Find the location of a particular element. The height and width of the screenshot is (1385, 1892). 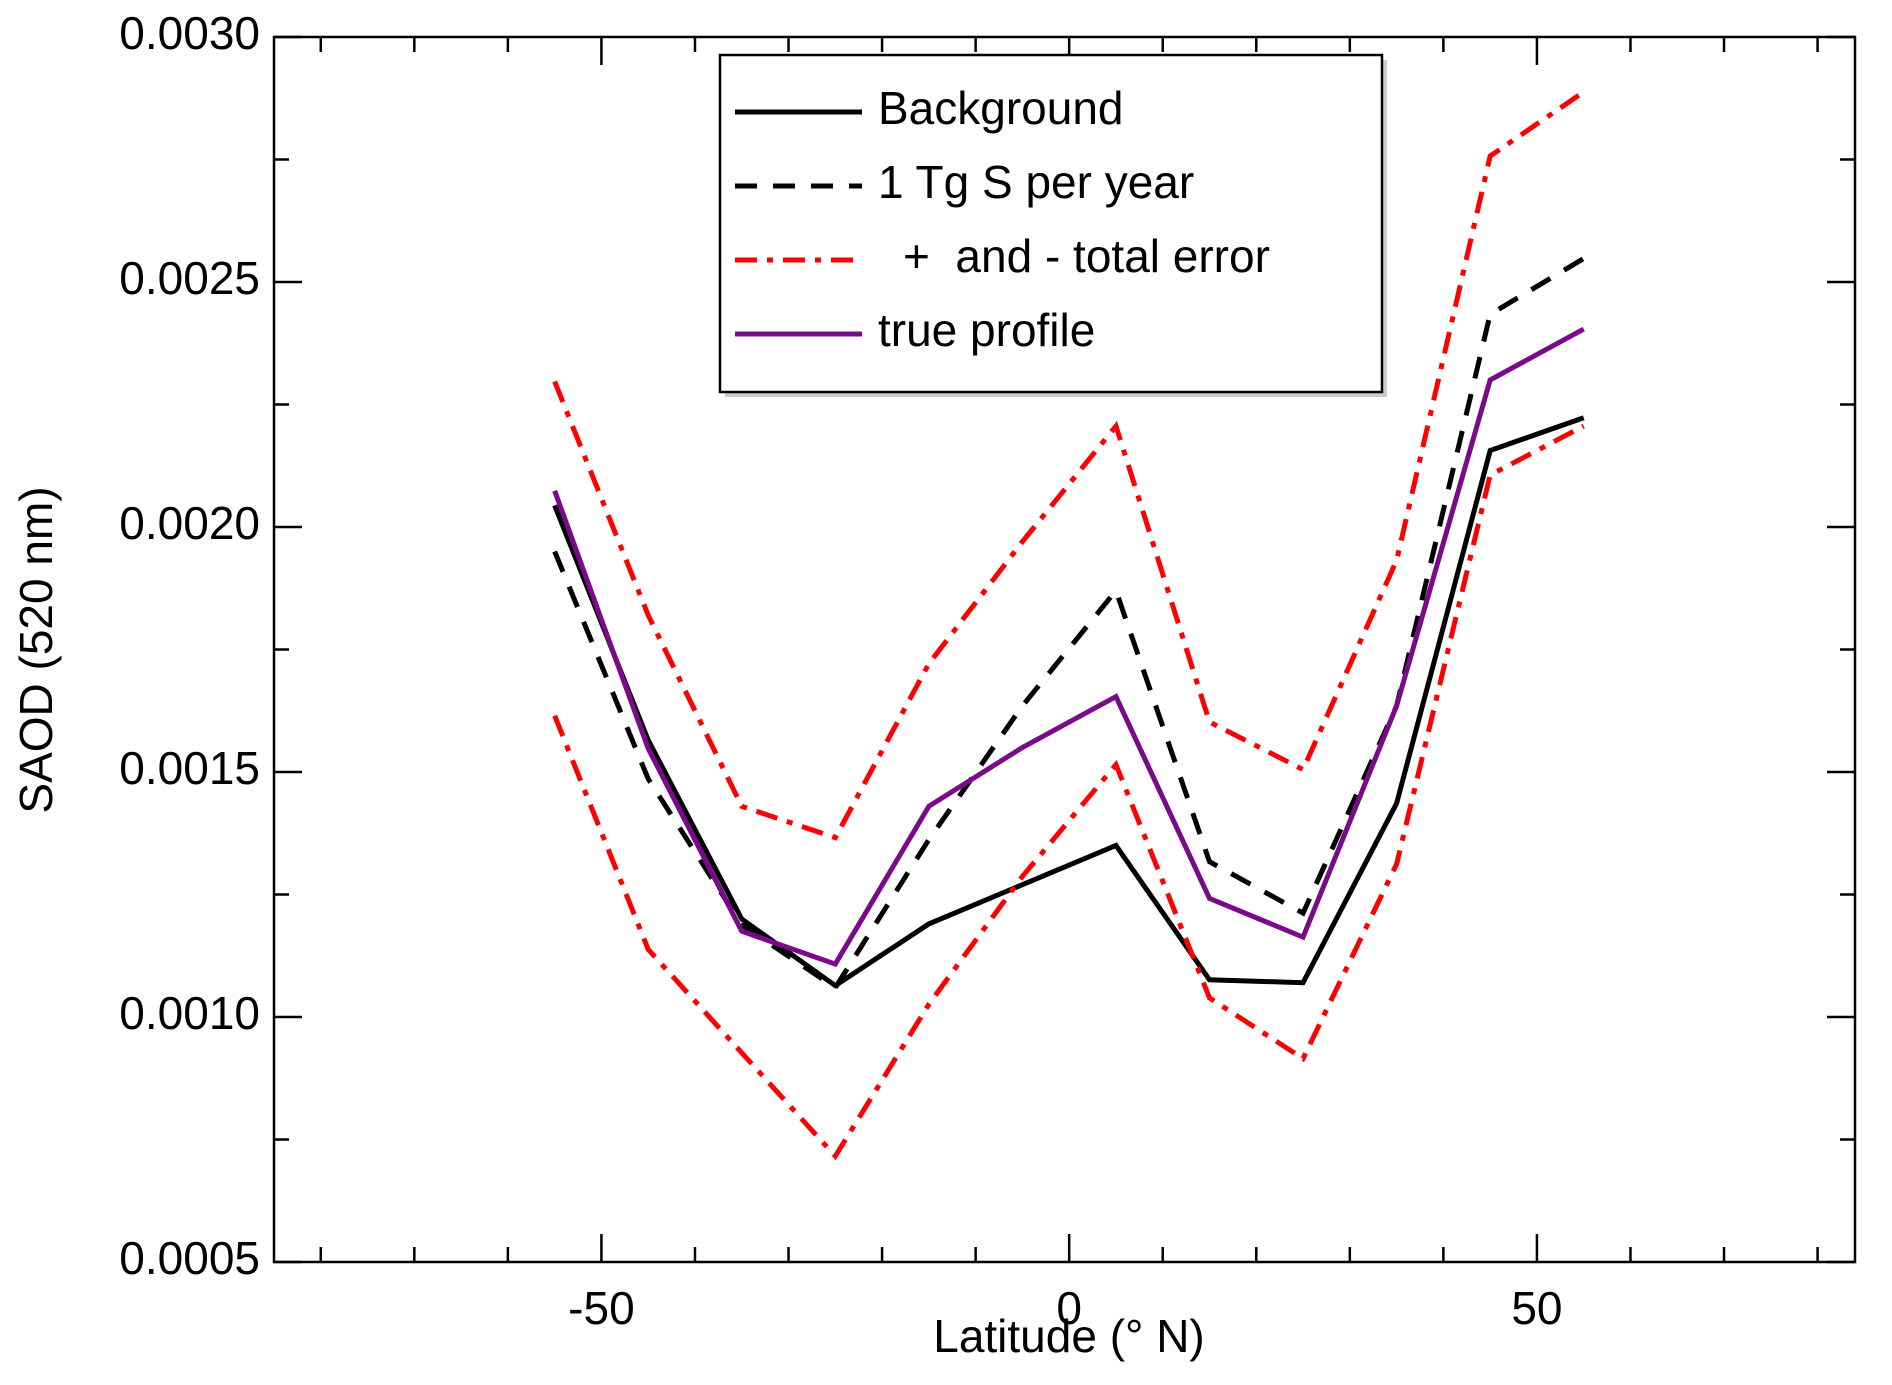

y-tick-label: 0.0015 is located at coordinates (189, 768).